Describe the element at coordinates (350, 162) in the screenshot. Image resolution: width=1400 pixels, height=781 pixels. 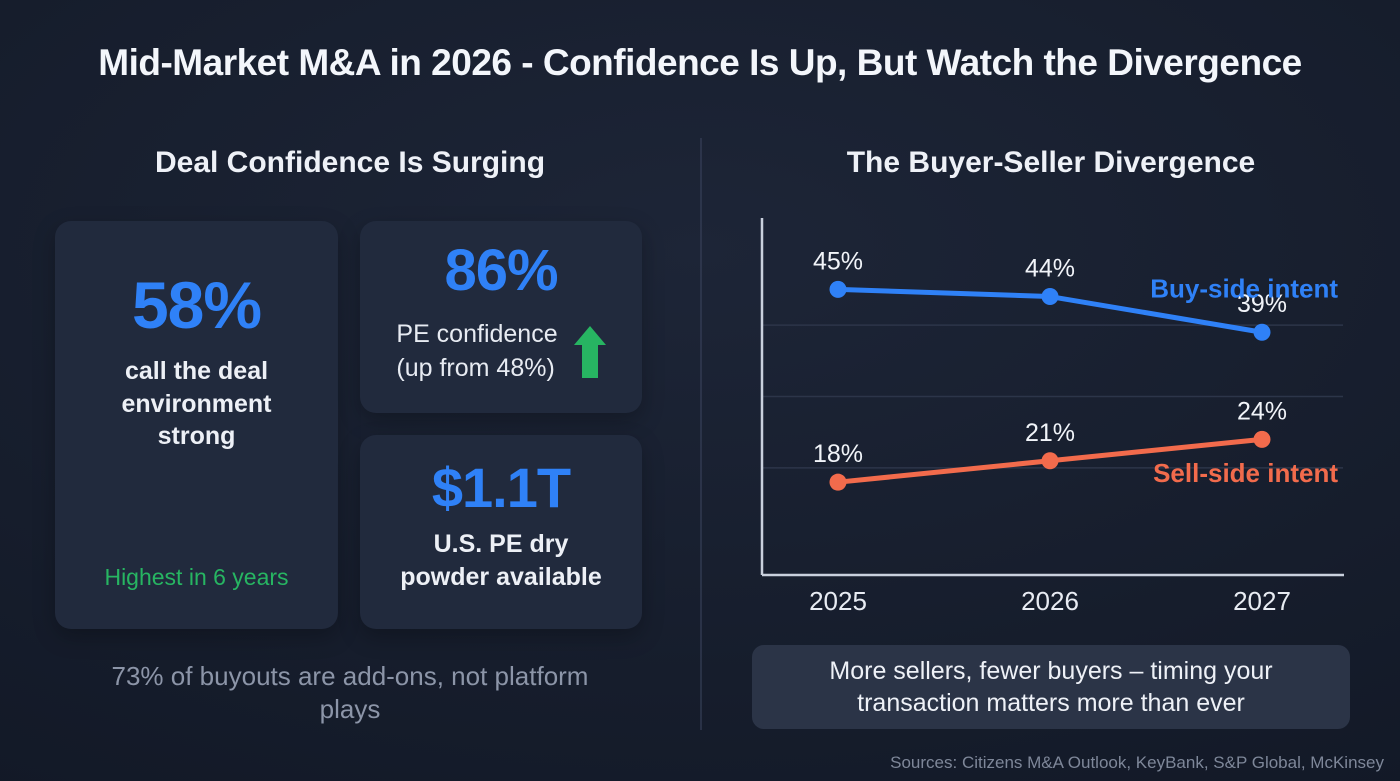
I see `left-section-heading: Deal Confidence Is Surging` at that location.